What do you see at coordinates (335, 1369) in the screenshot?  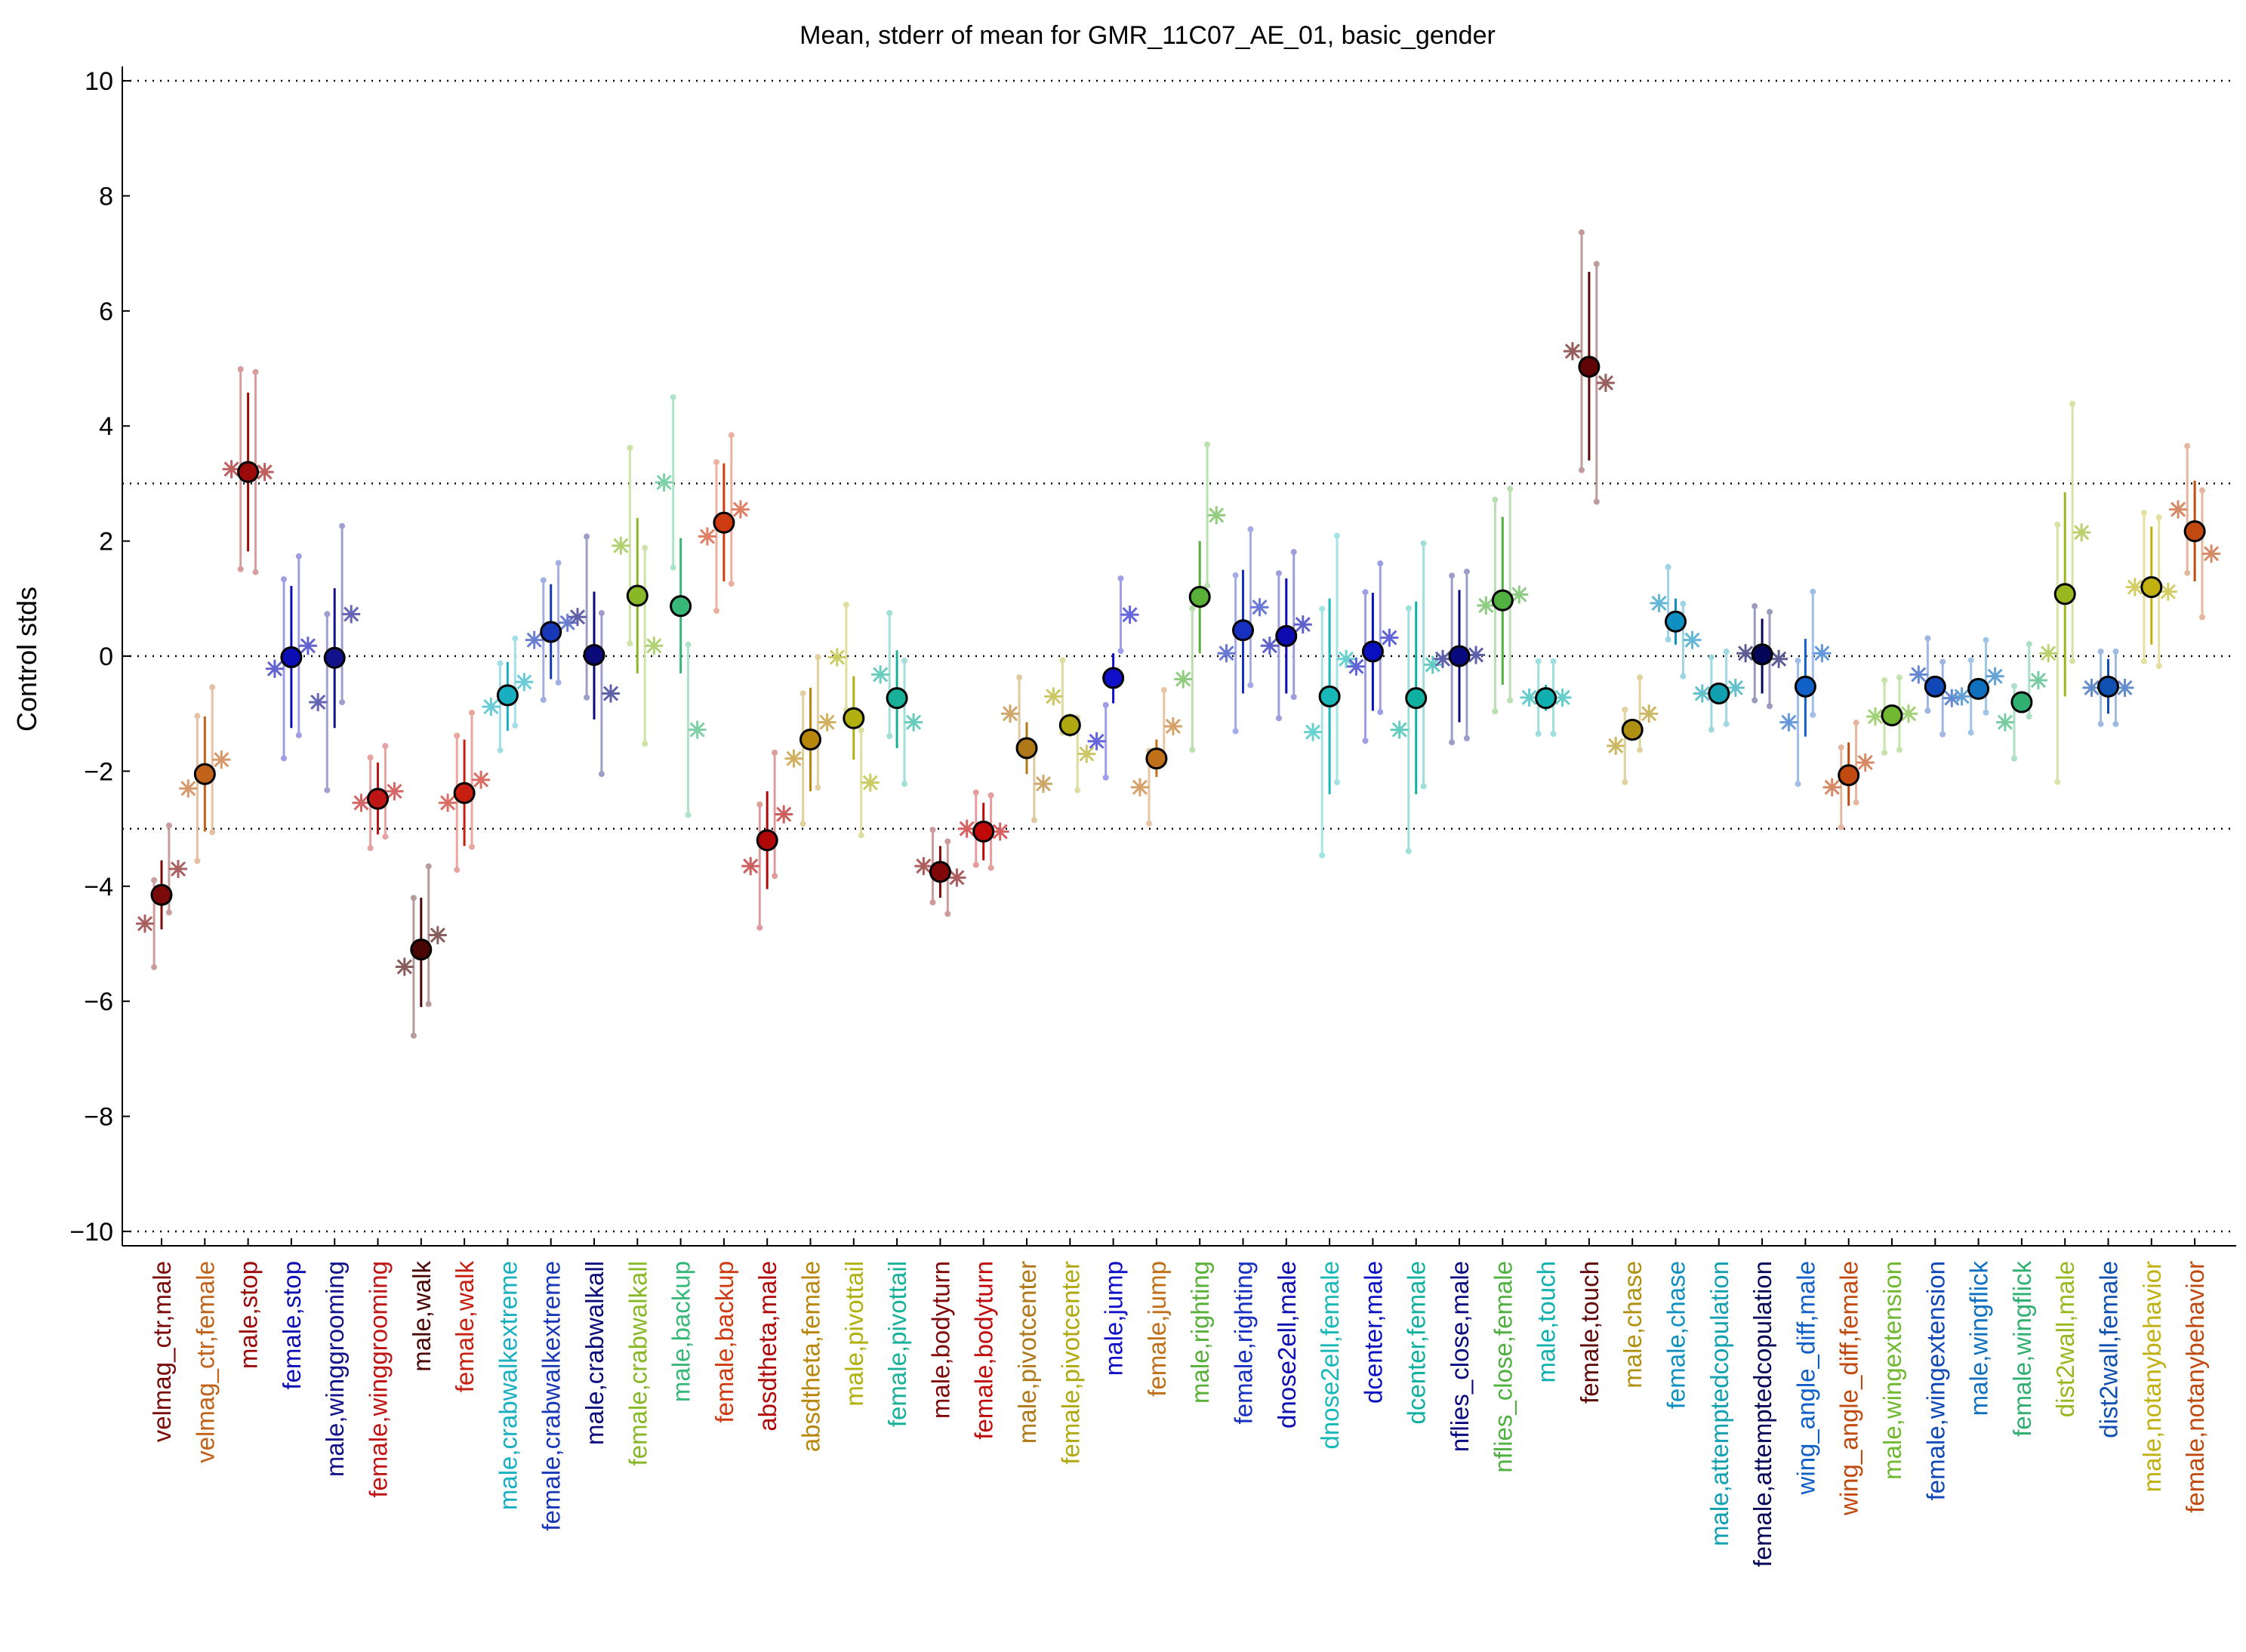 I see `category-label: male,winggrooming` at bounding box center [335, 1369].